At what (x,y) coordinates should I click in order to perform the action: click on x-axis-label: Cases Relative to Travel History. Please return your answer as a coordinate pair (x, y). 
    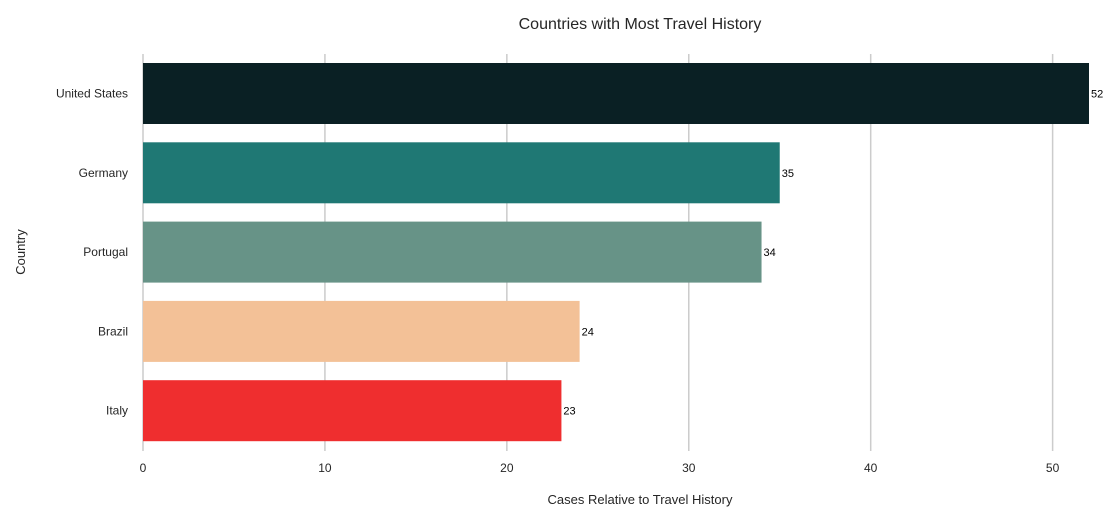
    Looking at the image, I should click on (640, 499).